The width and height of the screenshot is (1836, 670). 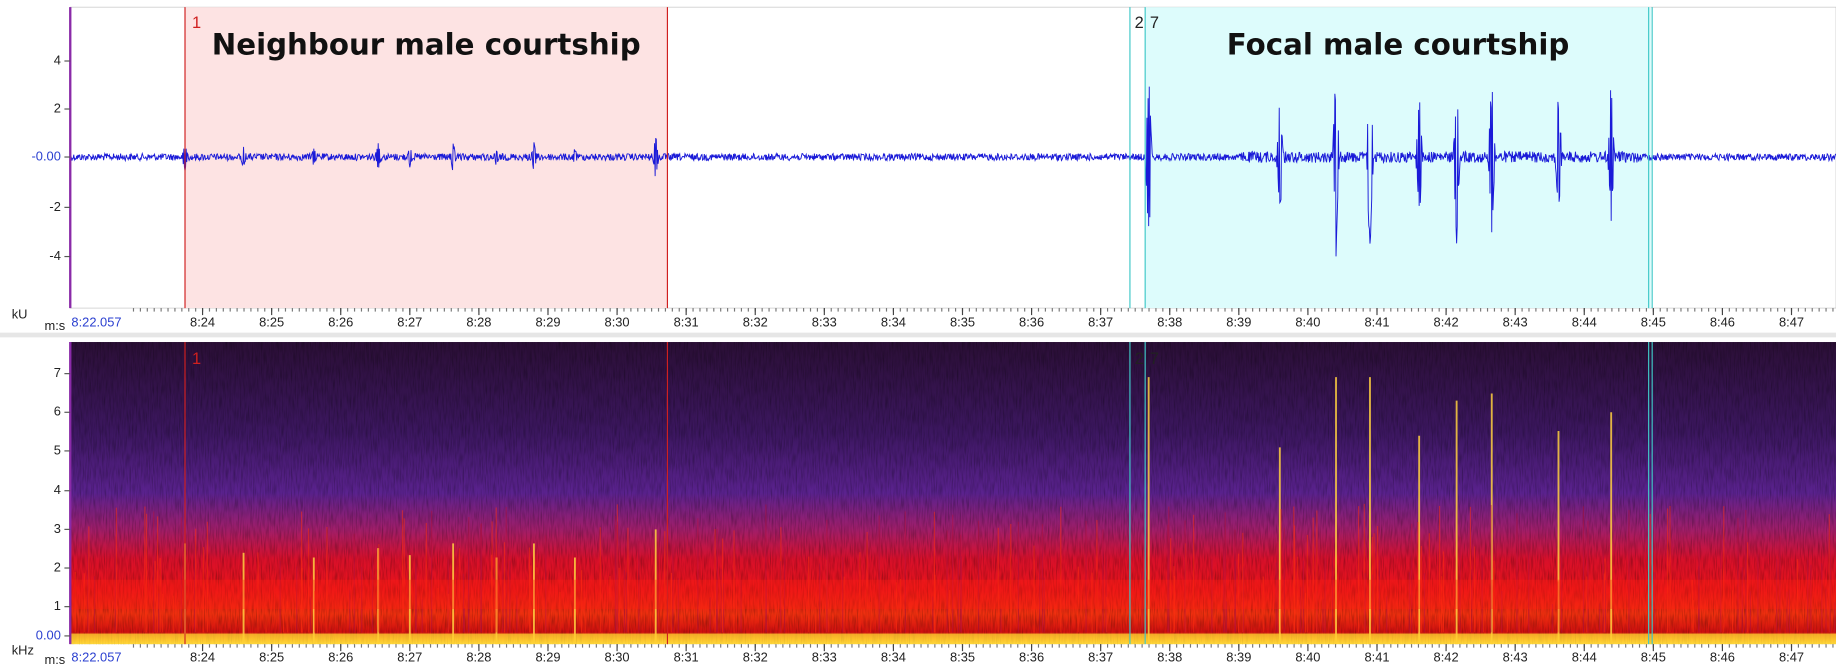 I want to click on y-tick-label: 7, so click(x=57, y=372).